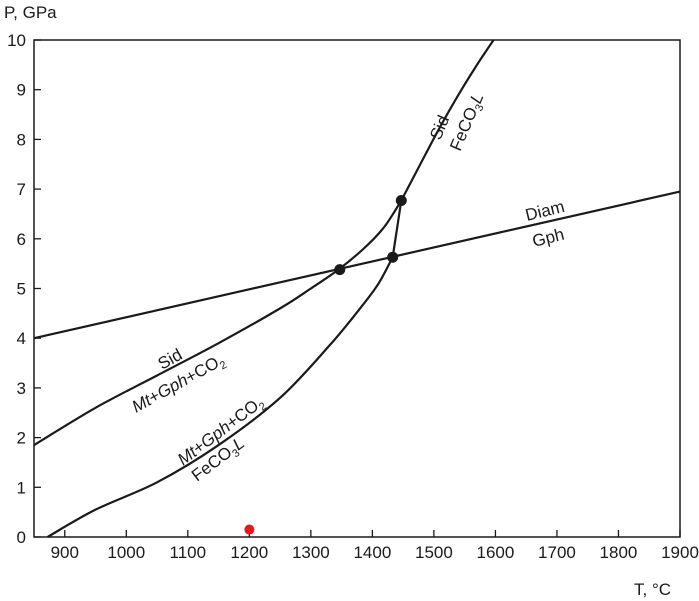 The width and height of the screenshot is (699, 601). Describe the element at coordinates (496, 552) in the screenshot. I see `x-tick-label-1600: 1600` at that location.